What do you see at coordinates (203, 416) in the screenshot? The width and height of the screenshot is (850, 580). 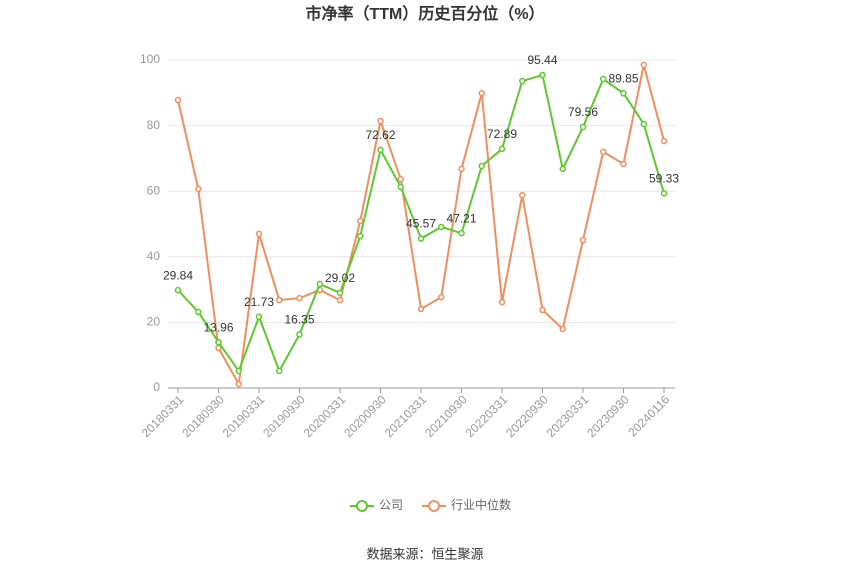 I see `x-tick-label: 20180930` at bounding box center [203, 416].